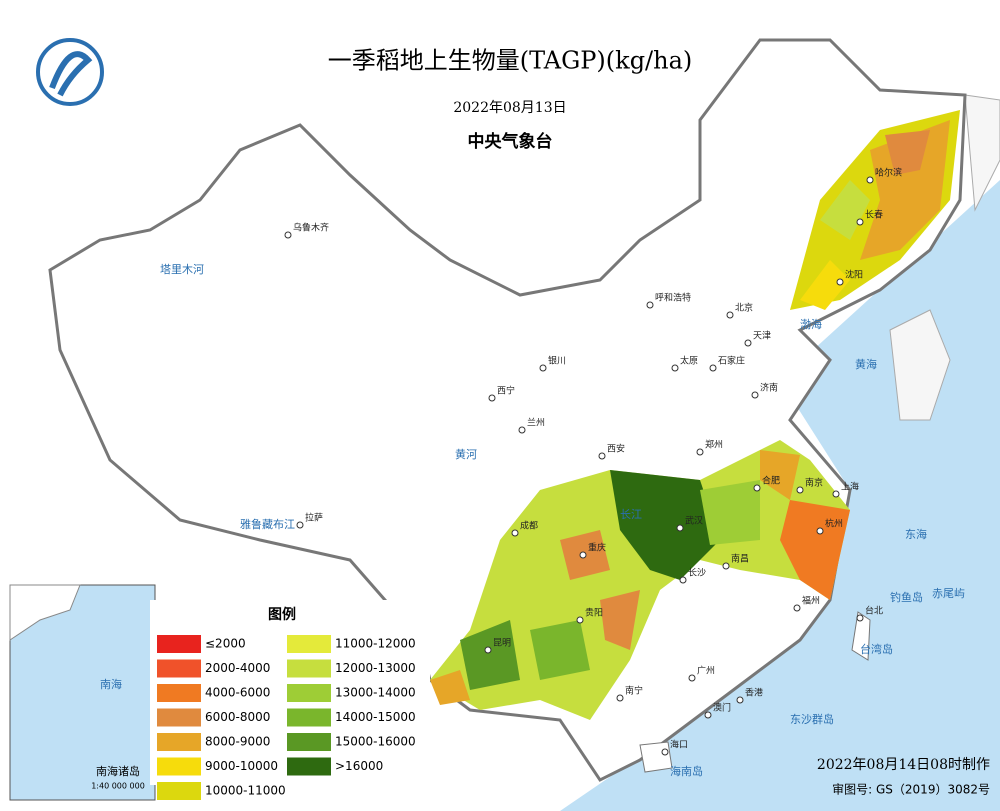 The height and width of the screenshot is (811, 1000). Describe the element at coordinates (502, 643) in the screenshot. I see `city-label: 昆明` at that location.